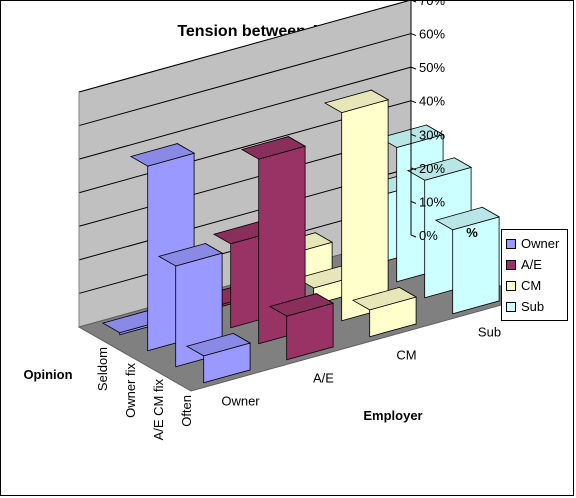 The width and height of the screenshot is (576, 498). I want to click on legend-item: A/E, so click(534, 264).